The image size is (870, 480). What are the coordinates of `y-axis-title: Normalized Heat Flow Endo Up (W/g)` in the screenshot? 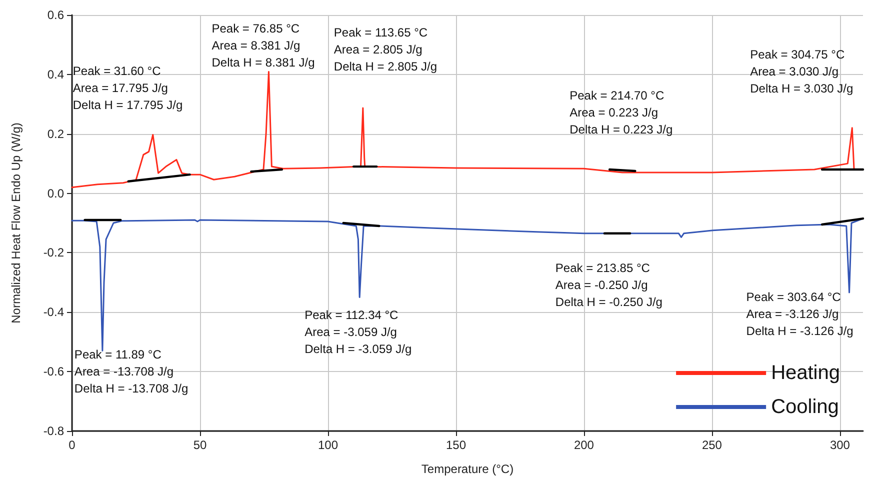 It's located at (16, 223).